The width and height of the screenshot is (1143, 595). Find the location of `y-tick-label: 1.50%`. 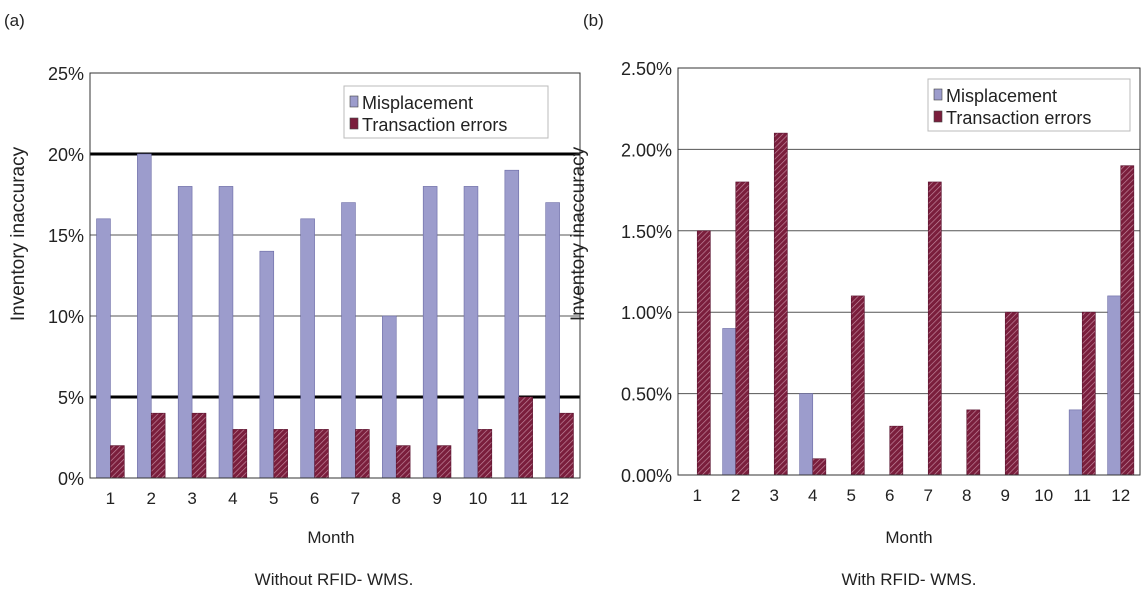

y-tick-label: 1.50% is located at coordinates (646, 232).